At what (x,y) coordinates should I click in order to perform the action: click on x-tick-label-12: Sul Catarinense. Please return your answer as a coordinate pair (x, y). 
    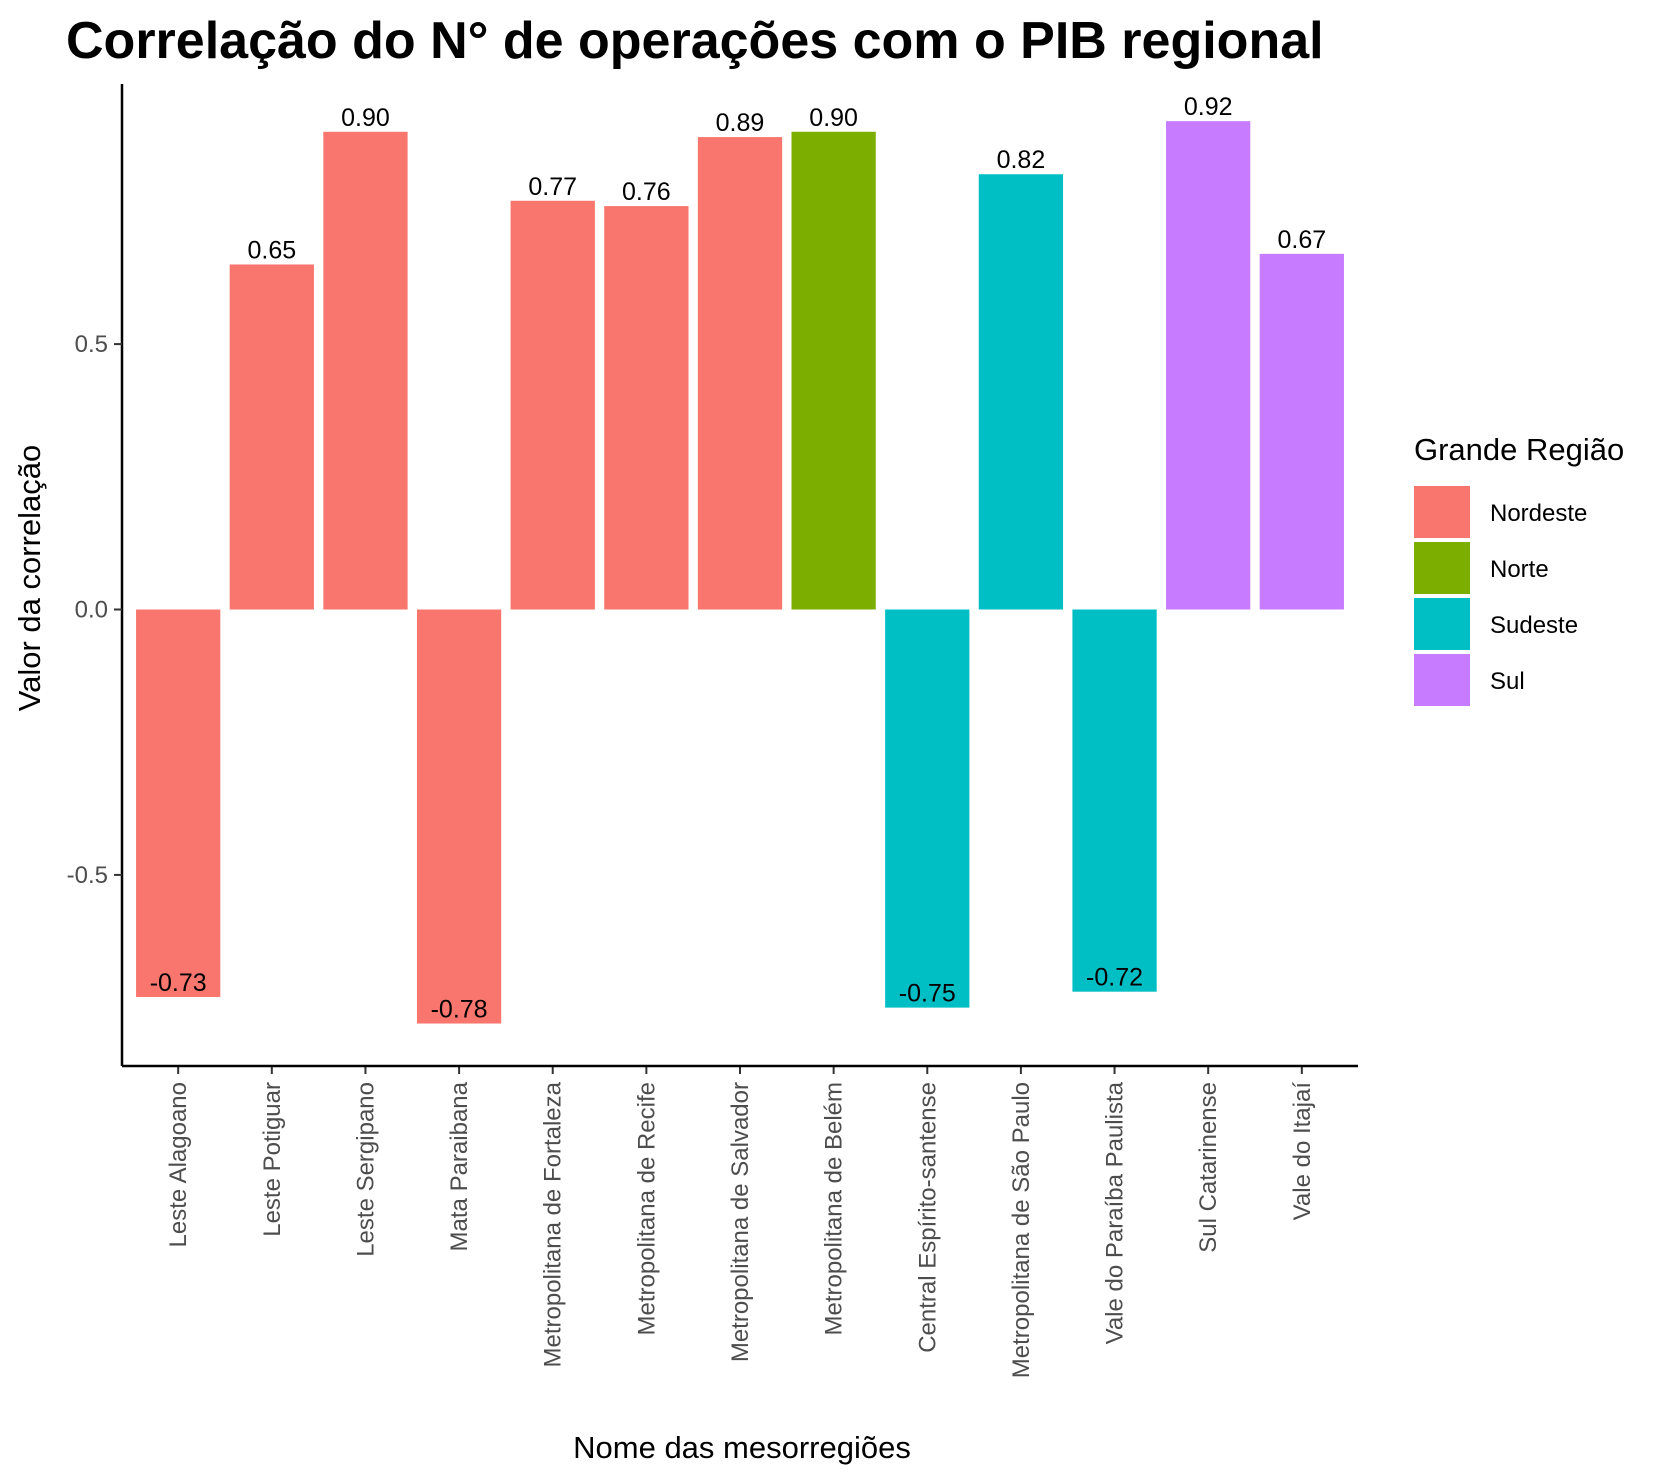
    Looking at the image, I should click on (1208, 1167).